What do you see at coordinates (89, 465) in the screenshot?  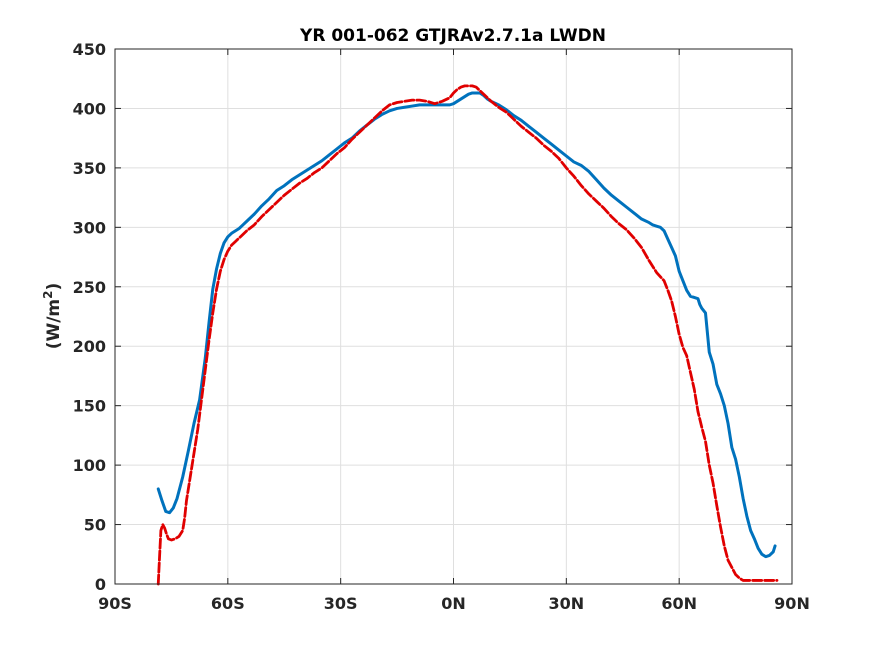 I see `y-tick-label: 100` at bounding box center [89, 465].